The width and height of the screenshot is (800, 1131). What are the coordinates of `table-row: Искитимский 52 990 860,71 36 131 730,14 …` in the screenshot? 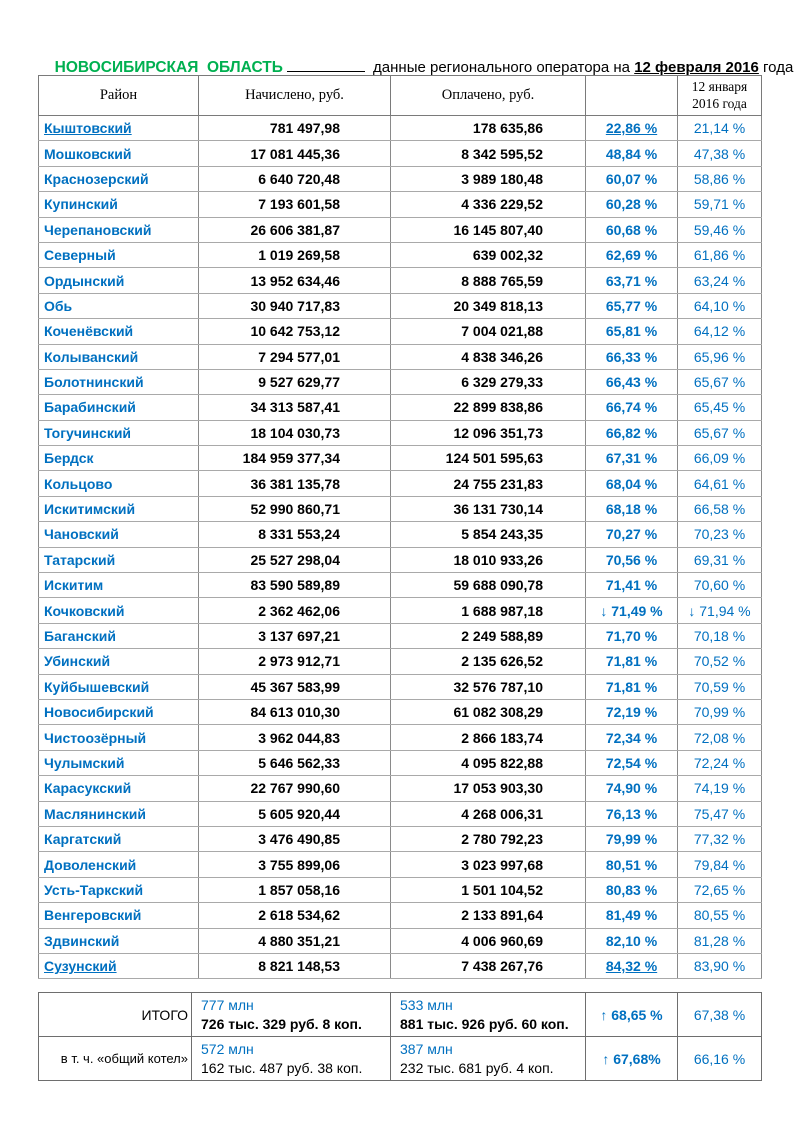 It's located at (400, 509).